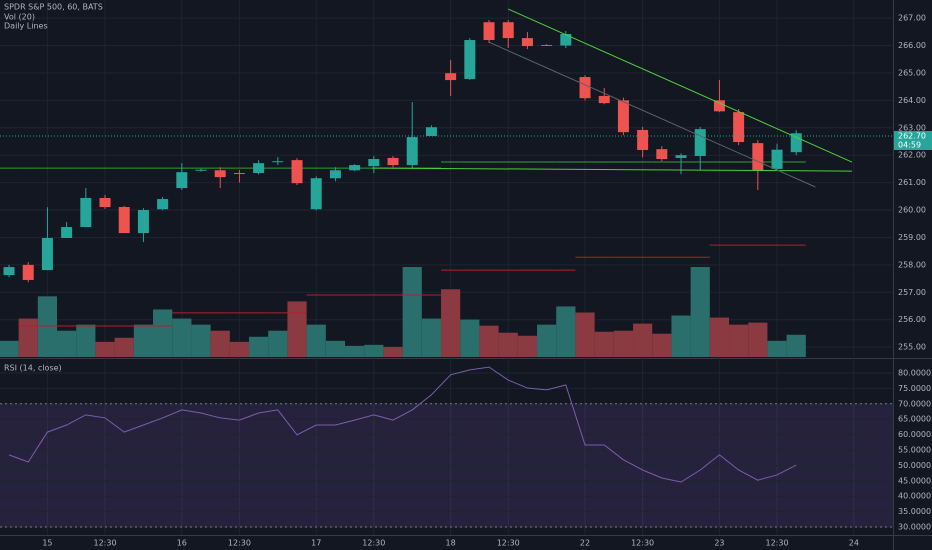 The height and width of the screenshot is (550, 932). I want to click on y-tick-label: 267.00, so click(912, 18).